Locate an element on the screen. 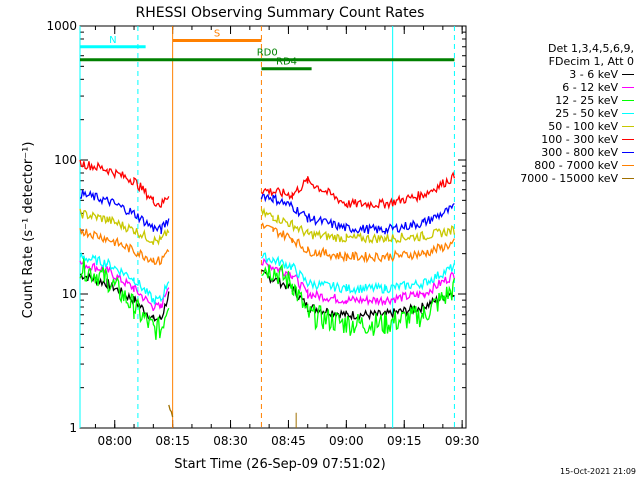 The height and width of the screenshot is (480, 640). x-axis-label: Start Time (26-Sep-09 07:51:02) is located at coordinates (279, 464).